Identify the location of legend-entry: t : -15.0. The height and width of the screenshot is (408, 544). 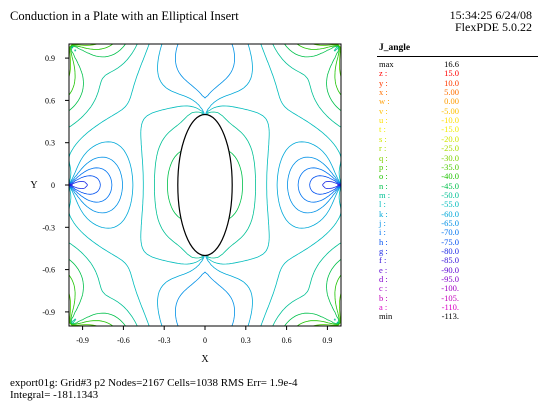
(419, 129).